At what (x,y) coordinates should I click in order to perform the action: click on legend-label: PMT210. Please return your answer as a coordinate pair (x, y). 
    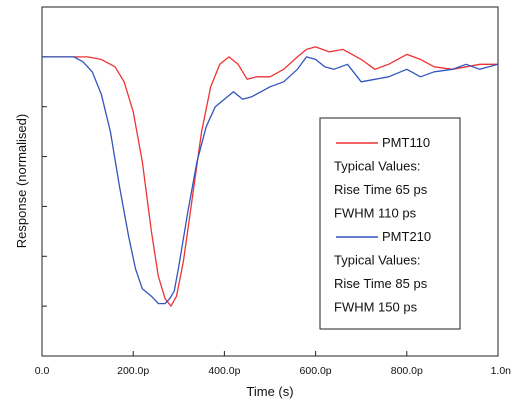
    Looking at the image, I should click on (406, 236).